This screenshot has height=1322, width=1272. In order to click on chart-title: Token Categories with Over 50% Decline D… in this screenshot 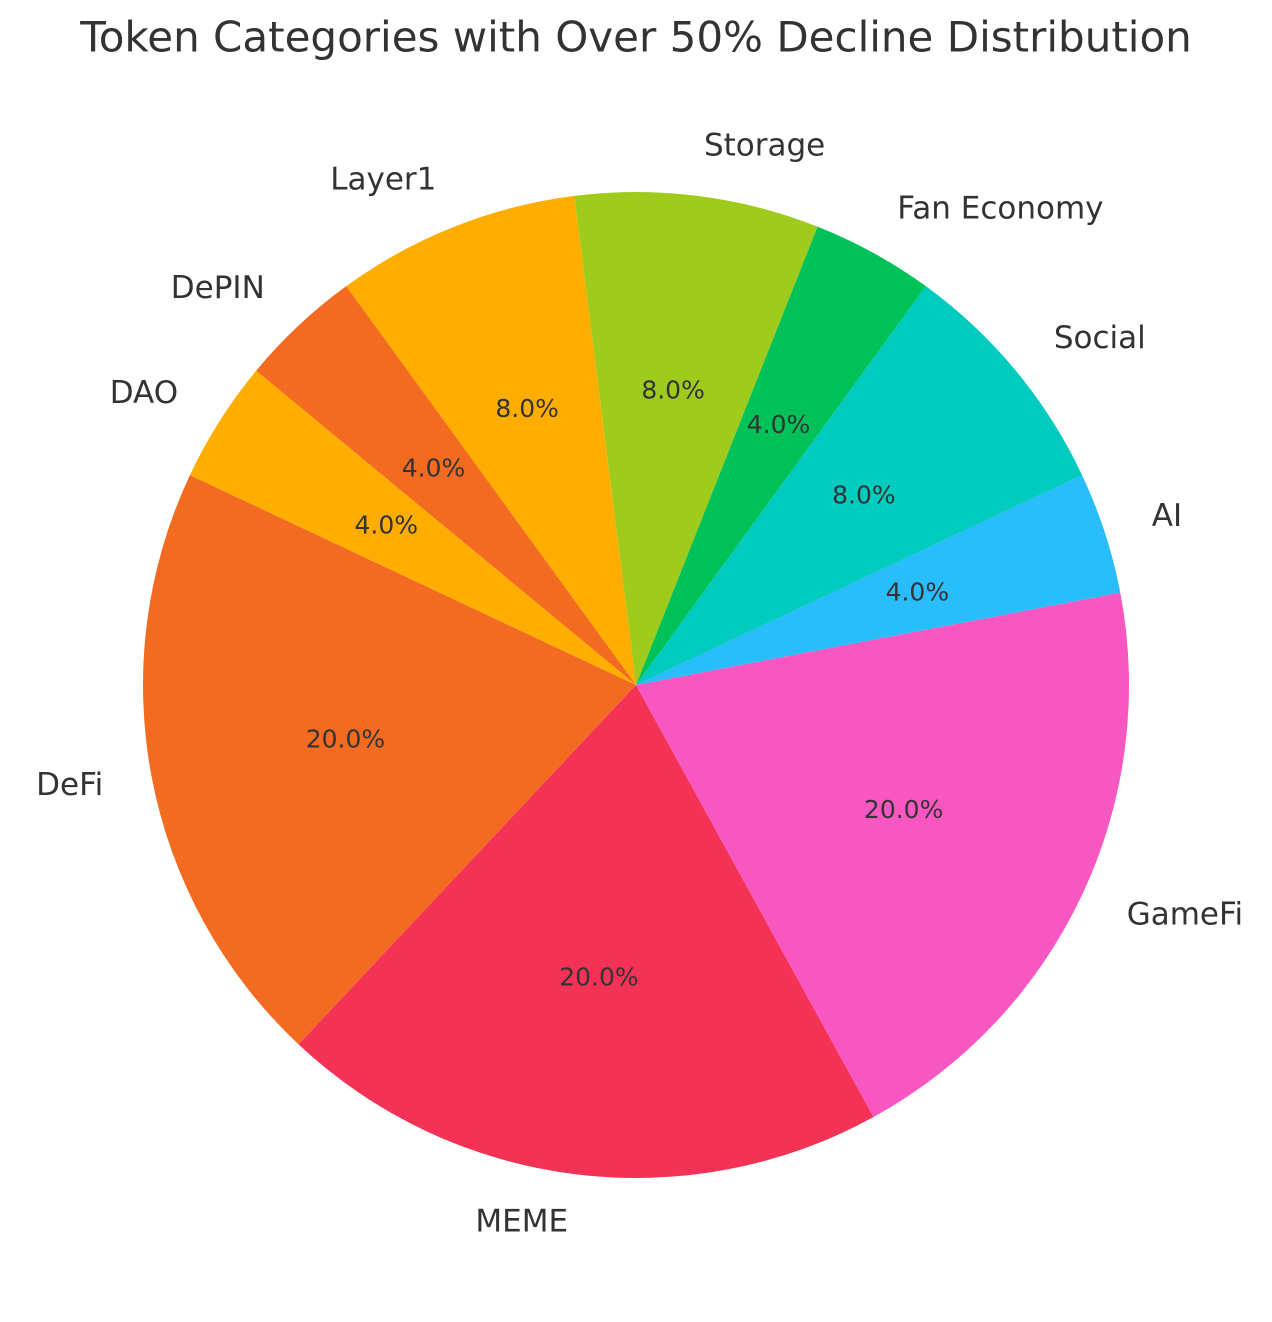, I will do `click(635, 37)`.